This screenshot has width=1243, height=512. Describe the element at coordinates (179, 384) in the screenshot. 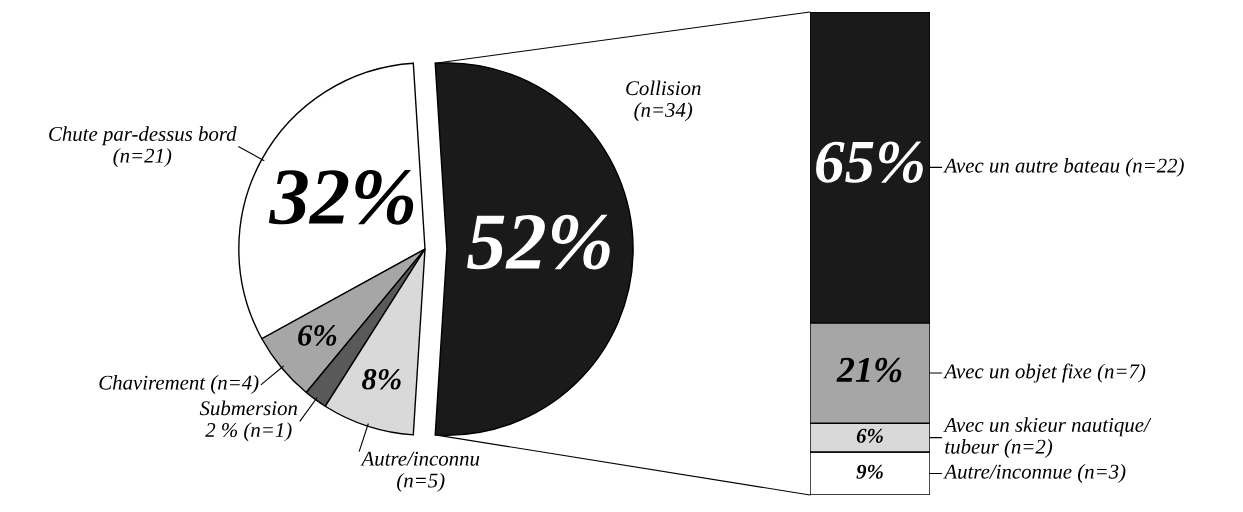

I see `slice-label: Chavirement (n=4)` at that location.